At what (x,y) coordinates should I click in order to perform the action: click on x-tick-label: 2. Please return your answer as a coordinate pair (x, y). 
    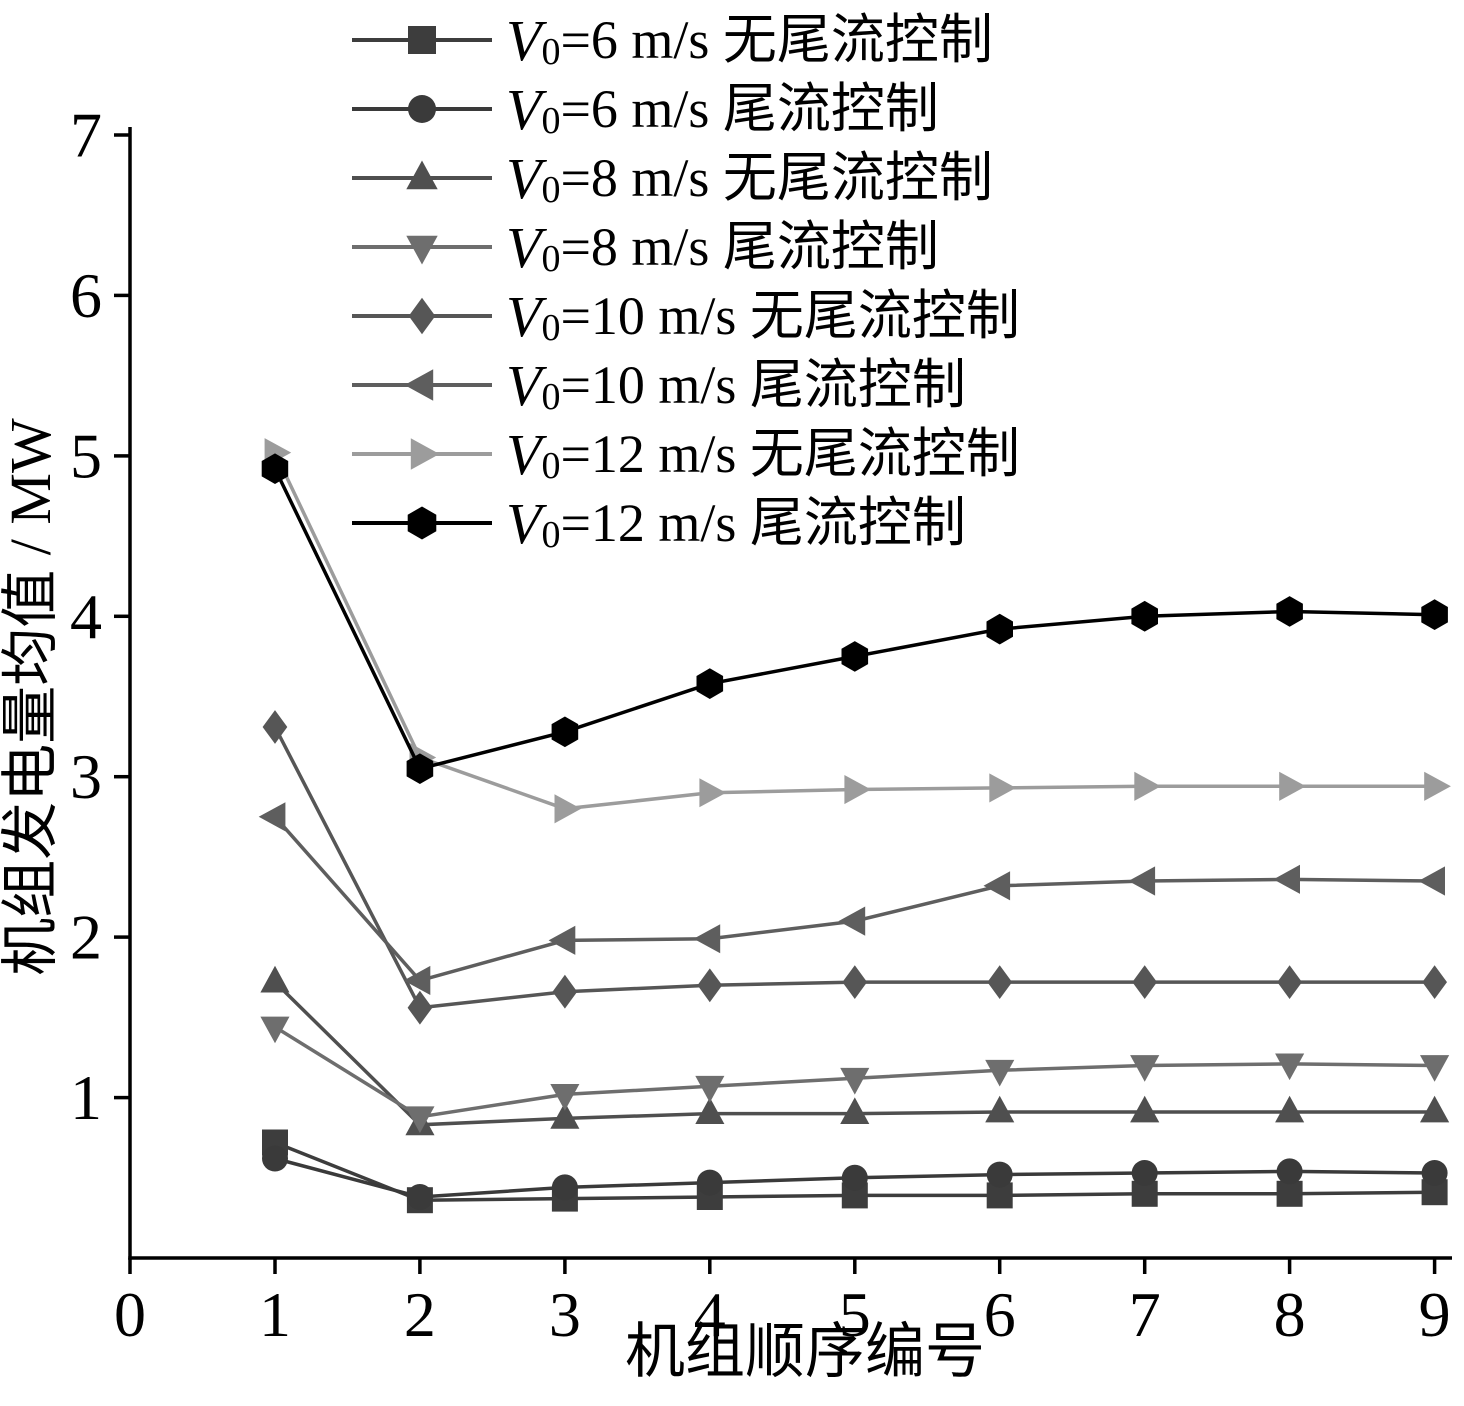
    Looking at the image, I should click on (420, 1314).